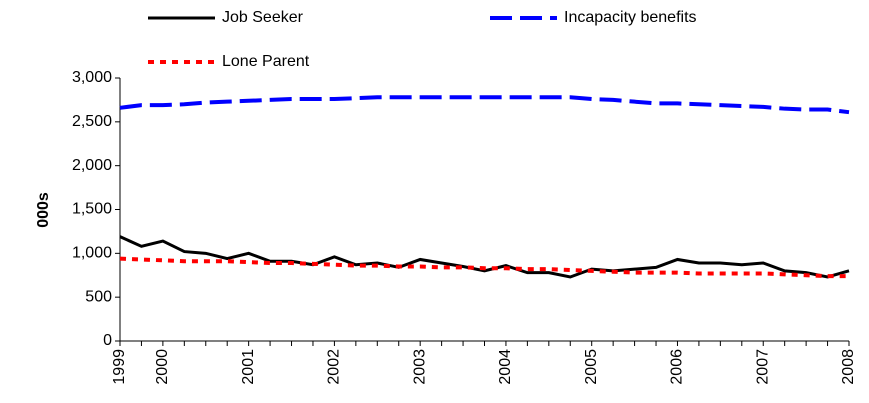  What do you see at coordinates (162, 367) in the screenshot?
I see `x-tick-label: 2000` at bounding box center [162, 367].